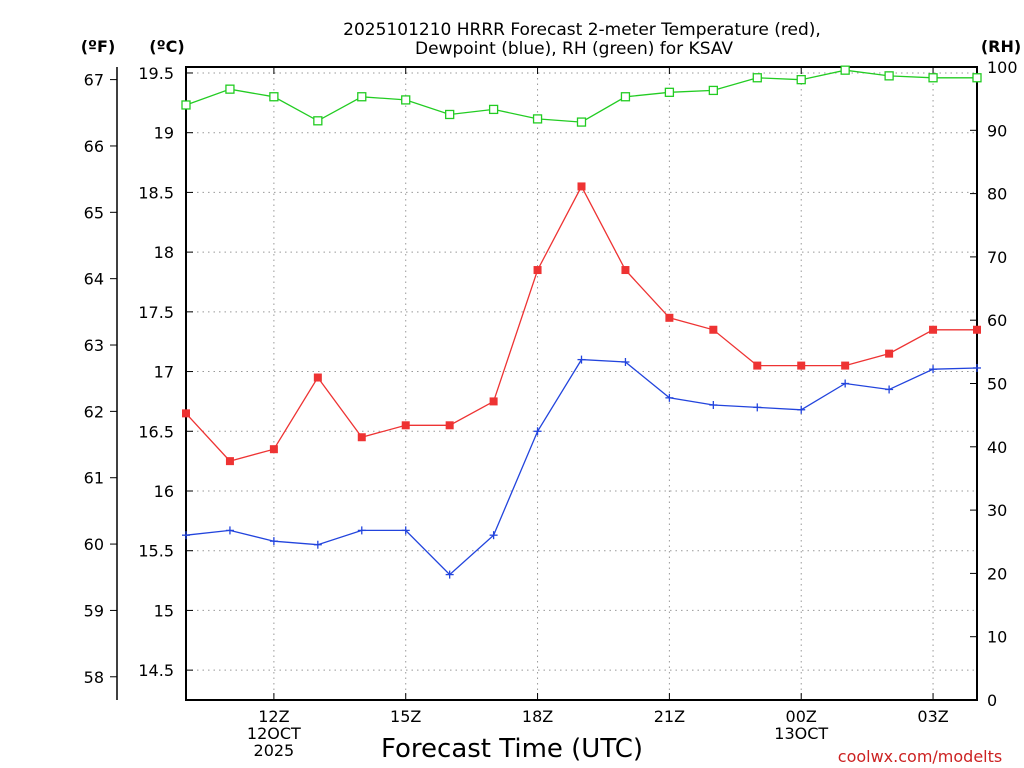  What do you see at coordinates (164, 133) in the screenshot?
I see `celsius-tick-label: 19` at bounding box center [164, 133].